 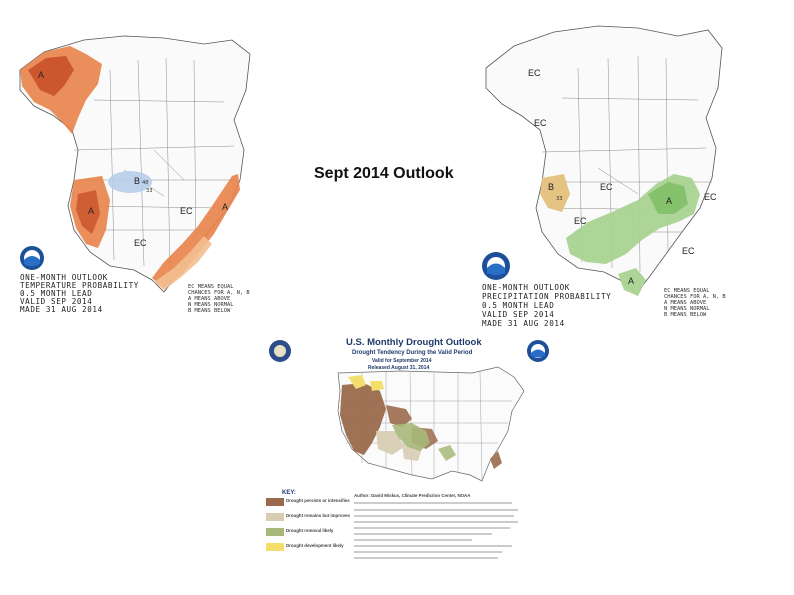 I want to click on precip-label-a1: A, so click(x=669, y=201).